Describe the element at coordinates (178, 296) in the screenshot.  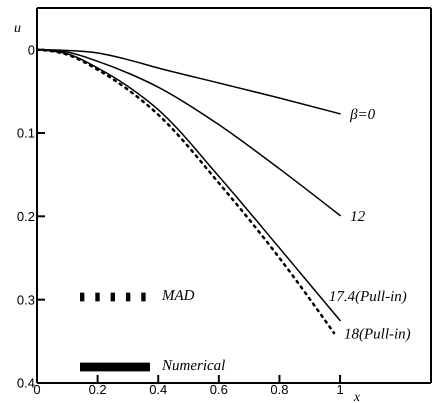
I see `legend-label: MAD` at that location.